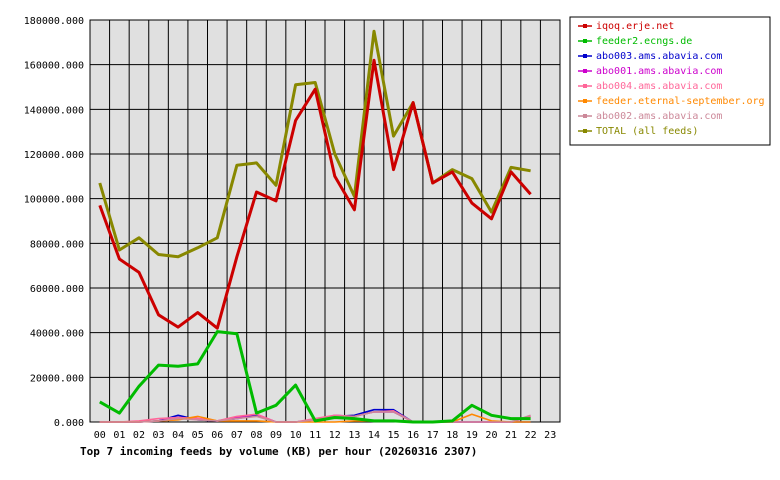 This screenshot has width=780, height=480. What do you see at coordinates (178, 435) in the screenshot?
I see `x-tick-label: 04` at bounding box center [178, 435].